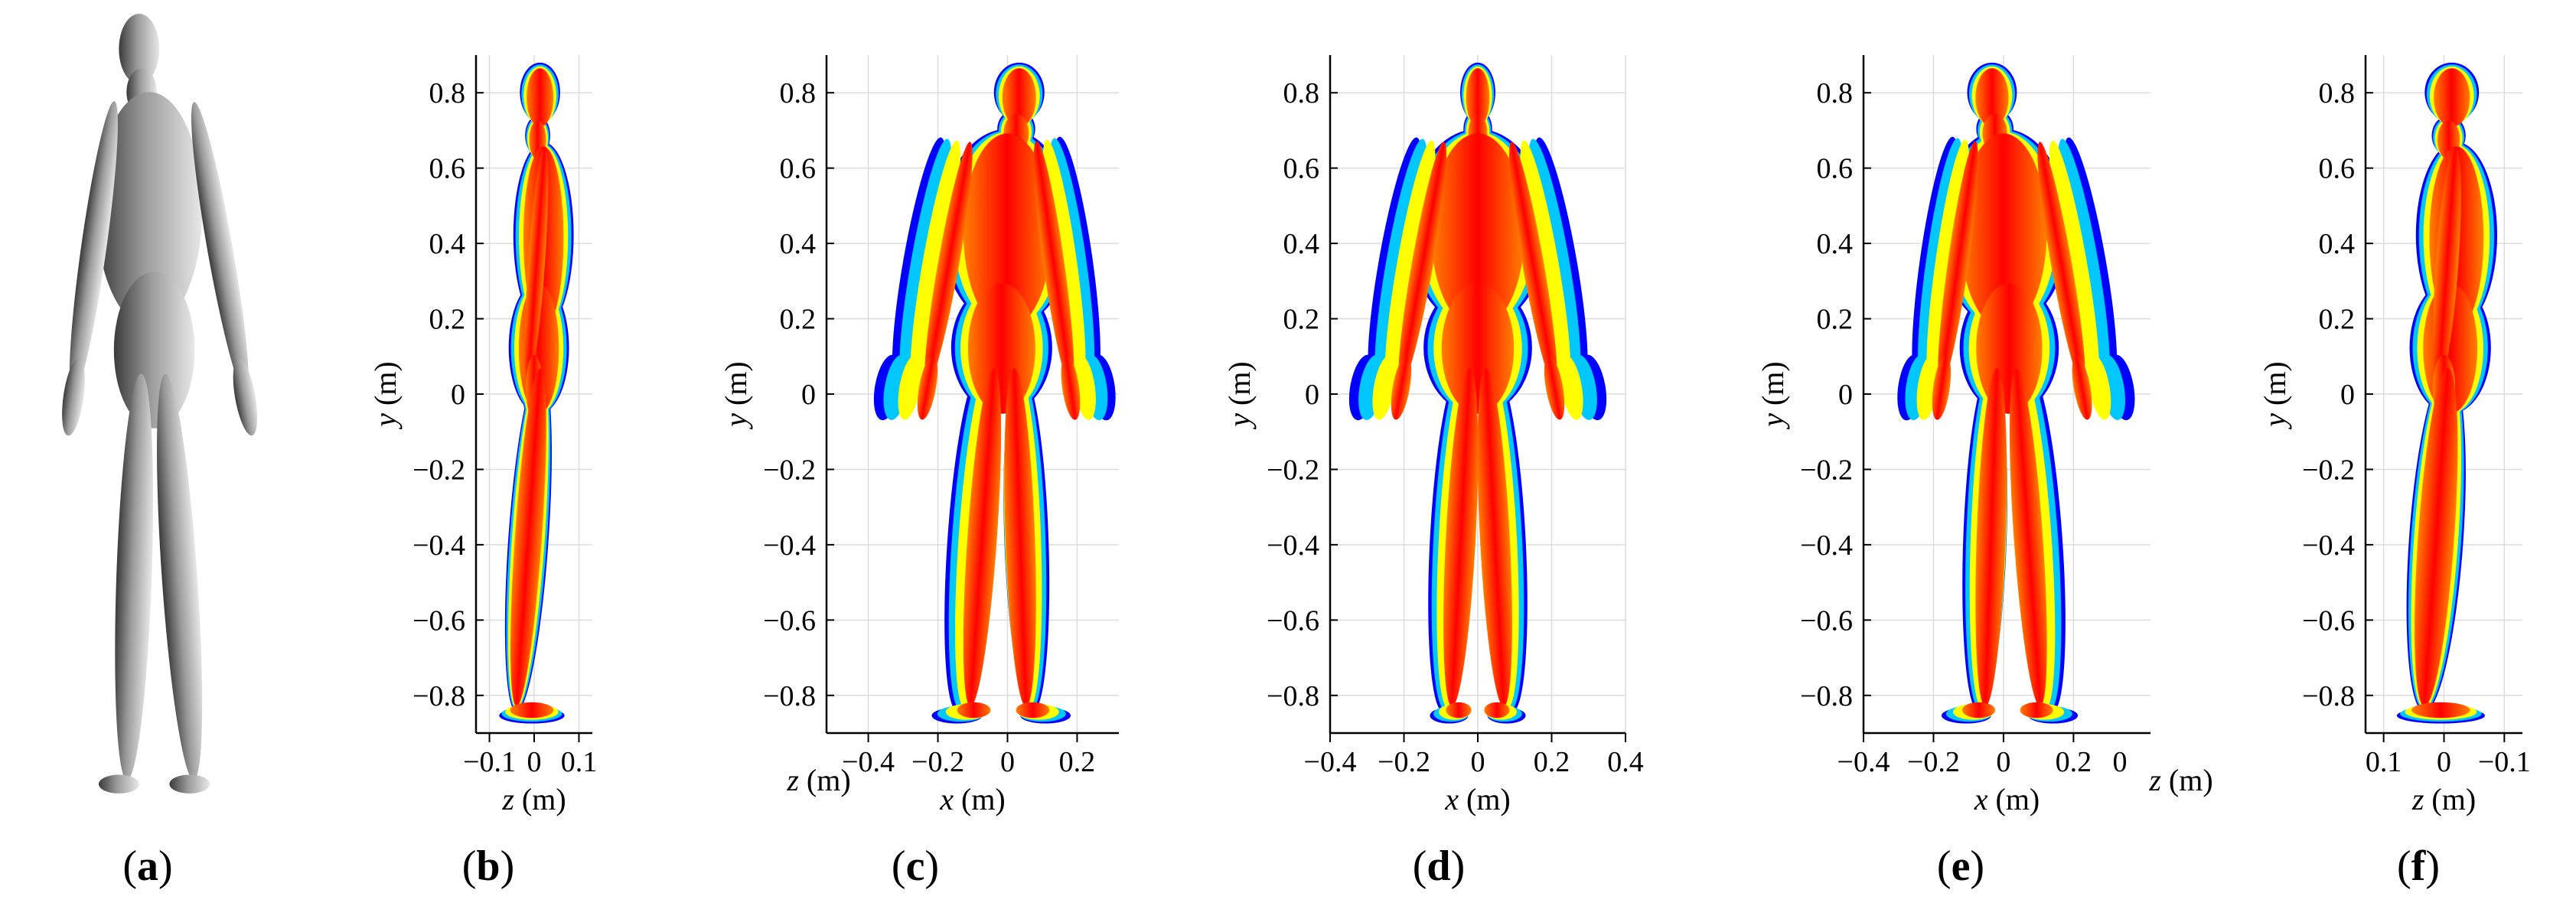  Describe the element at coordinates (1071, 387) in the screenshot. I see `far-hand` at that location.